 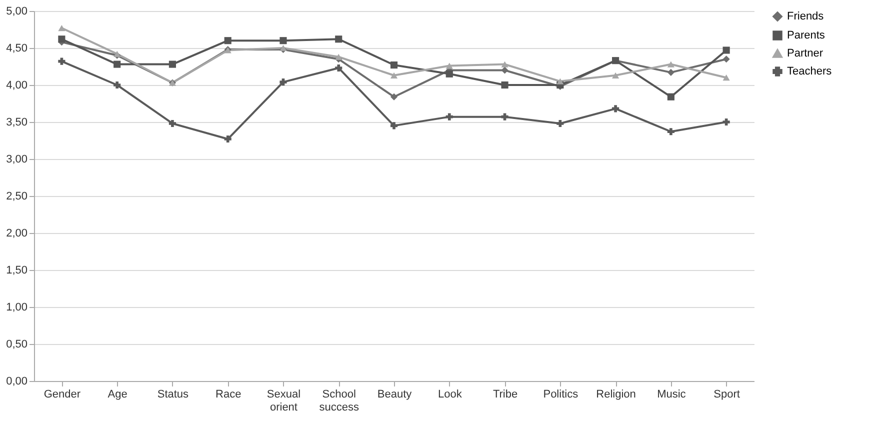 I want to click on y-tick-label: 5,00, so click(x=17, y=12).